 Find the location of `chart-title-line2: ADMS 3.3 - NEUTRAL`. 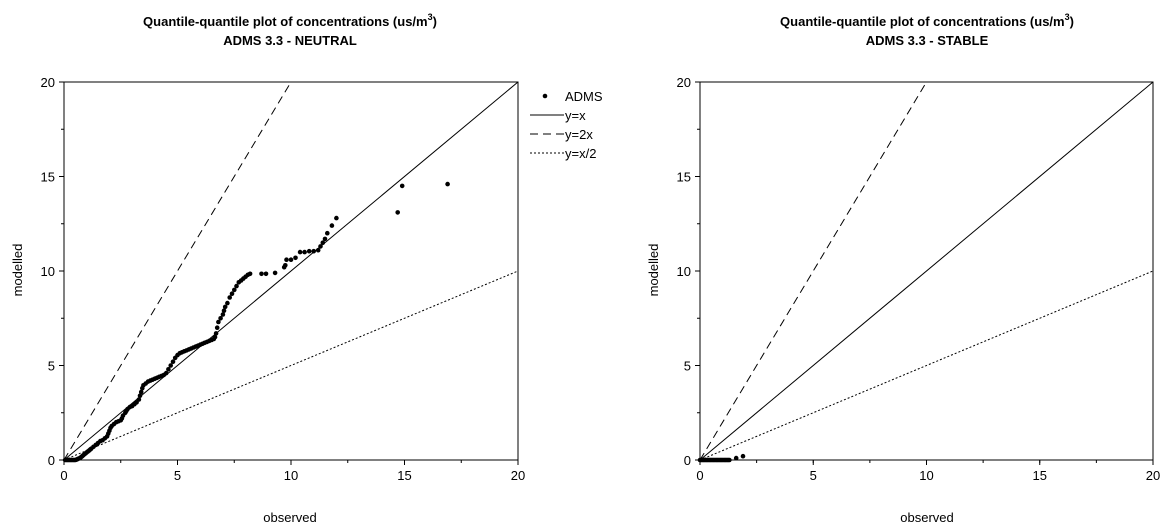

chart-title-line2: ADMS 3.3 - NEUTRAL is located at coordinates (290, 40).